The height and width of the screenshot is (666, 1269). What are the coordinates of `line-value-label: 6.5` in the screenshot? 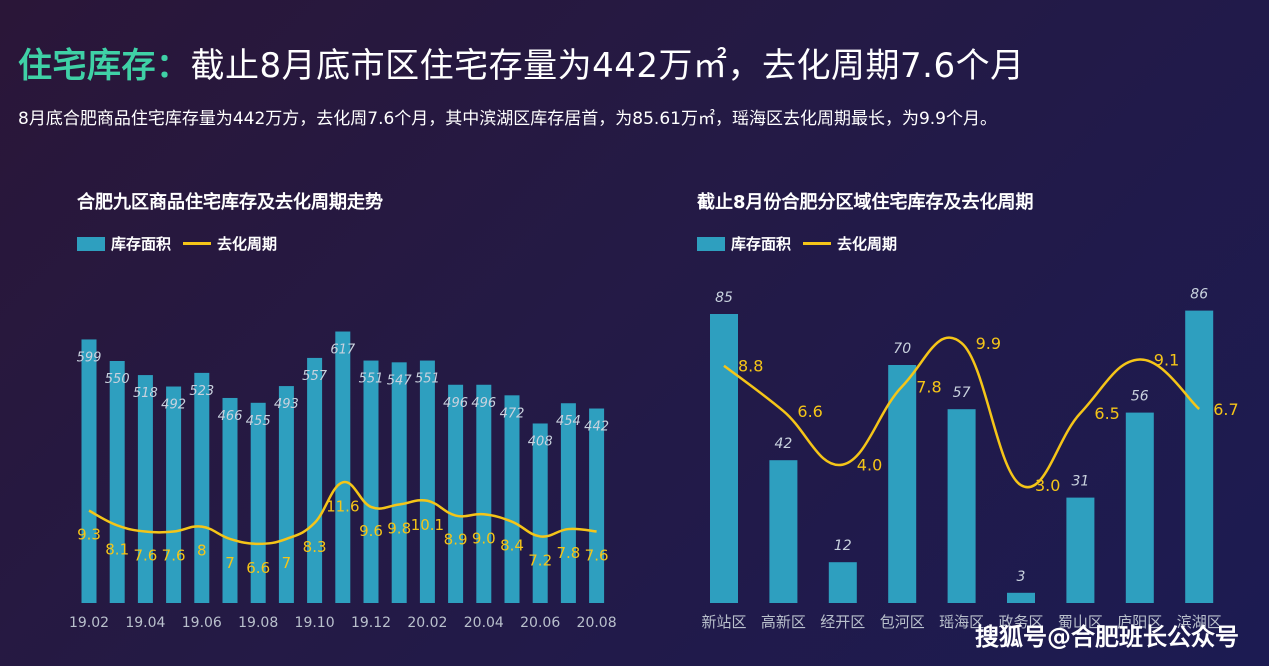 It's located at (1106, 413).